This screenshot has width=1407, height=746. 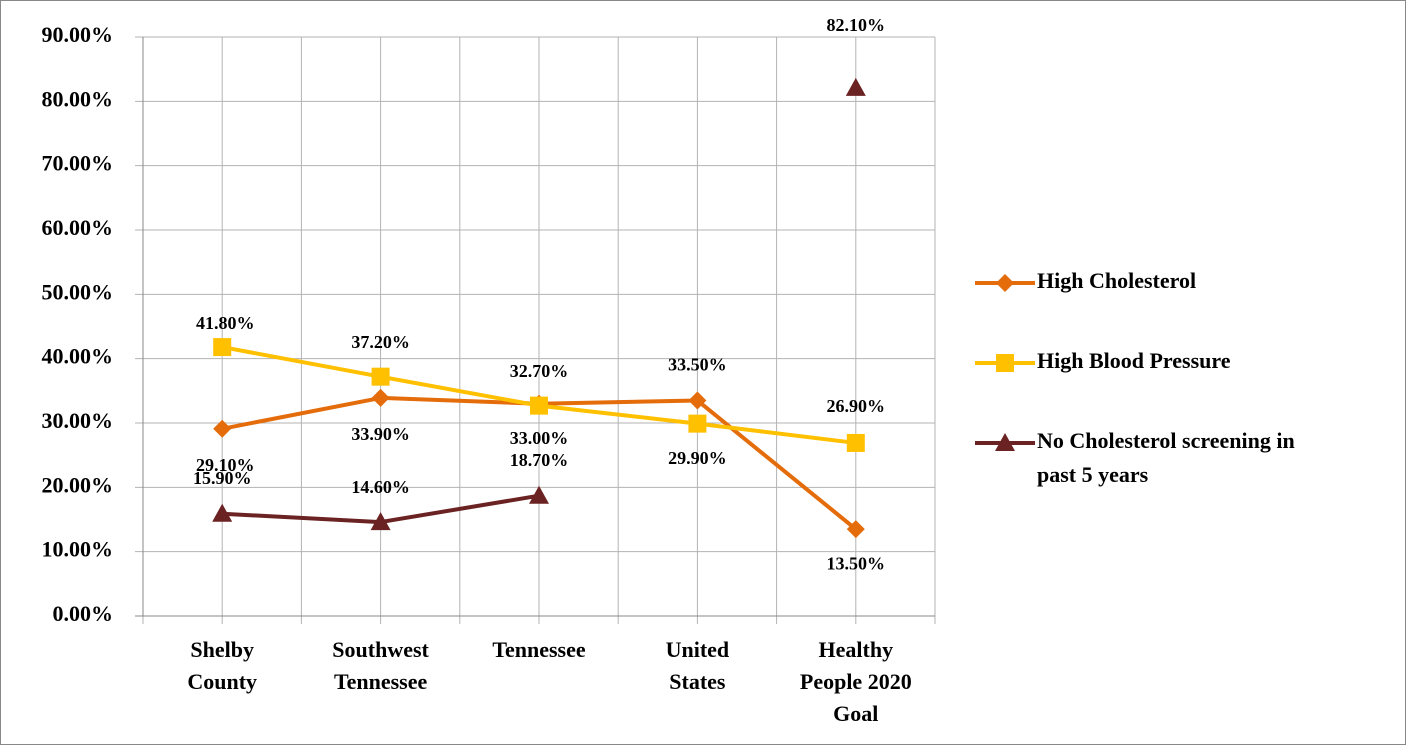 I want to click on data-label: 82.10%, so click(x=856, y=25).